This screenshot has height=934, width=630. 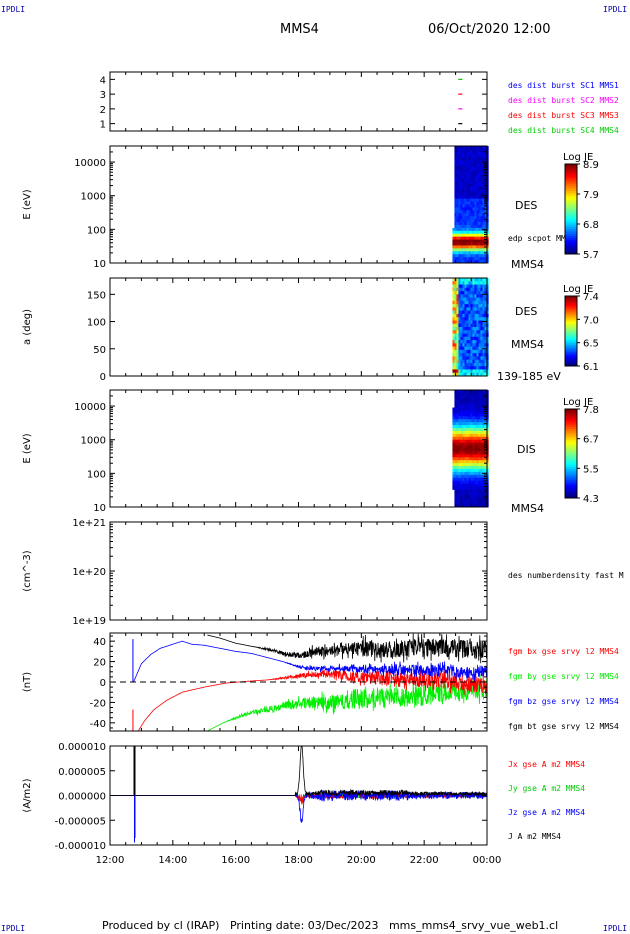 What do you see at coordinates (93, 441) in the screenshot?
I see `dis-energy-y-tick-label: 1000` at bounding box center [93, 441].